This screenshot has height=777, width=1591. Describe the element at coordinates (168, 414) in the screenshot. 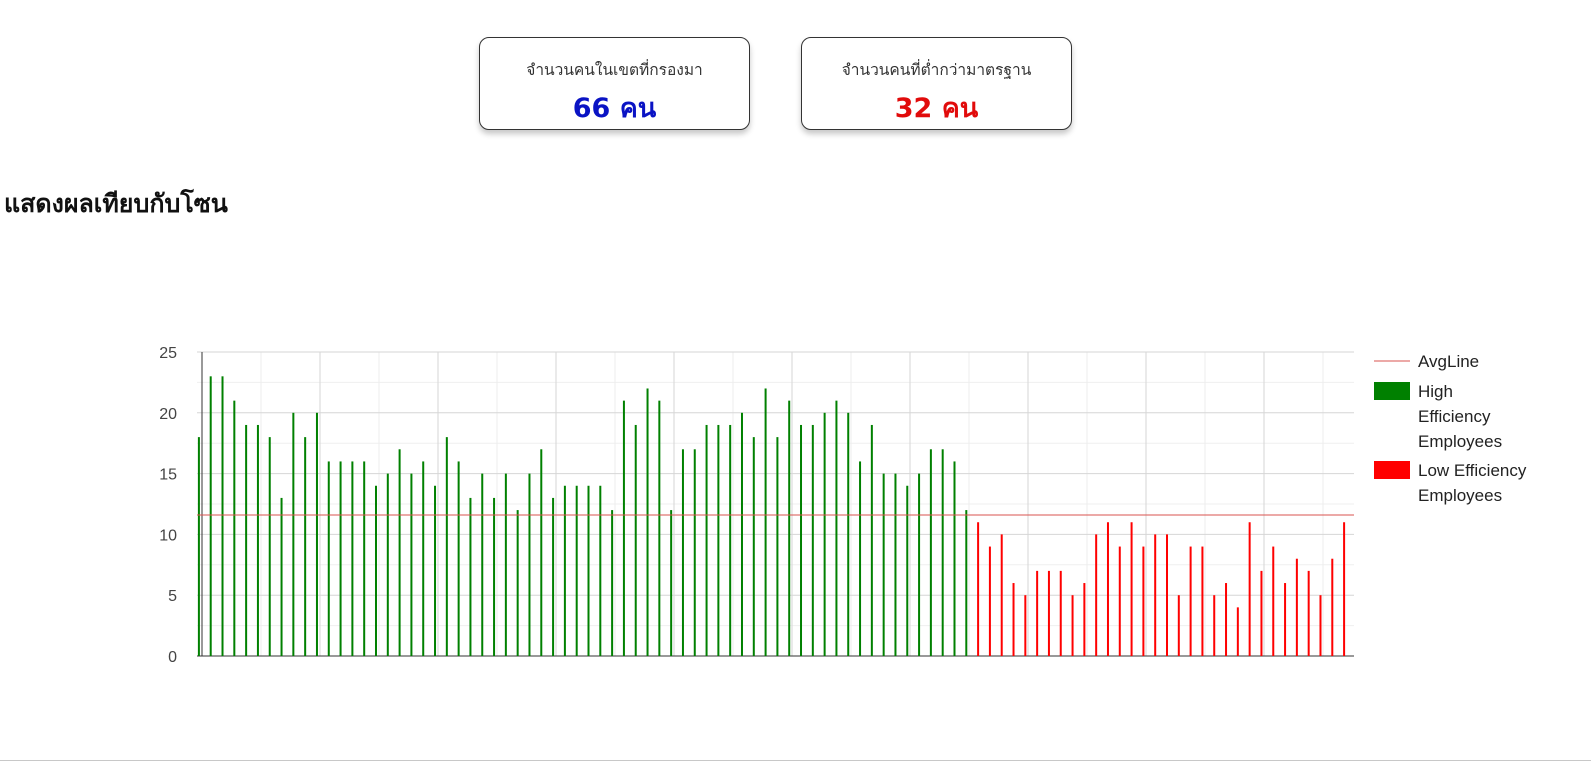

I see `y-tick-label: 20` at that location.